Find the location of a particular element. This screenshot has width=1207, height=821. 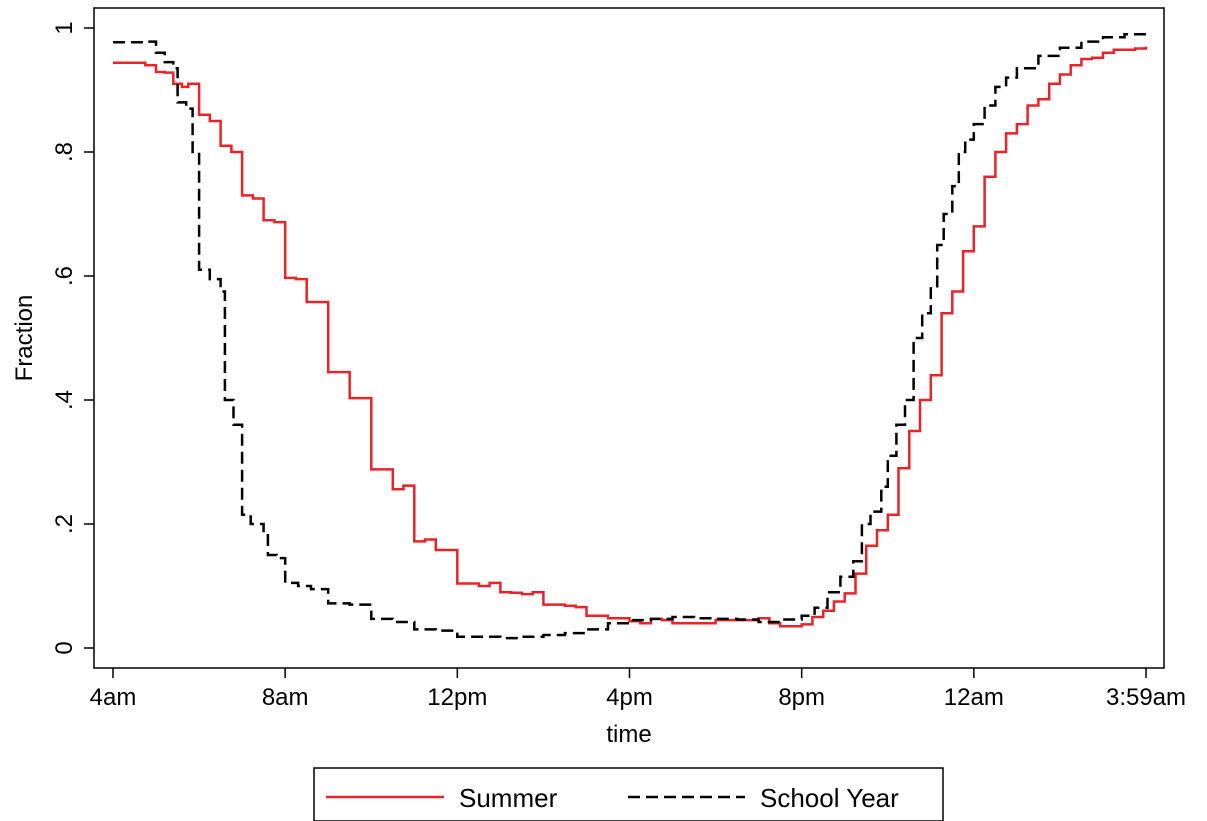

y-axis-title: Fraction is located at coordinates (24, 338).